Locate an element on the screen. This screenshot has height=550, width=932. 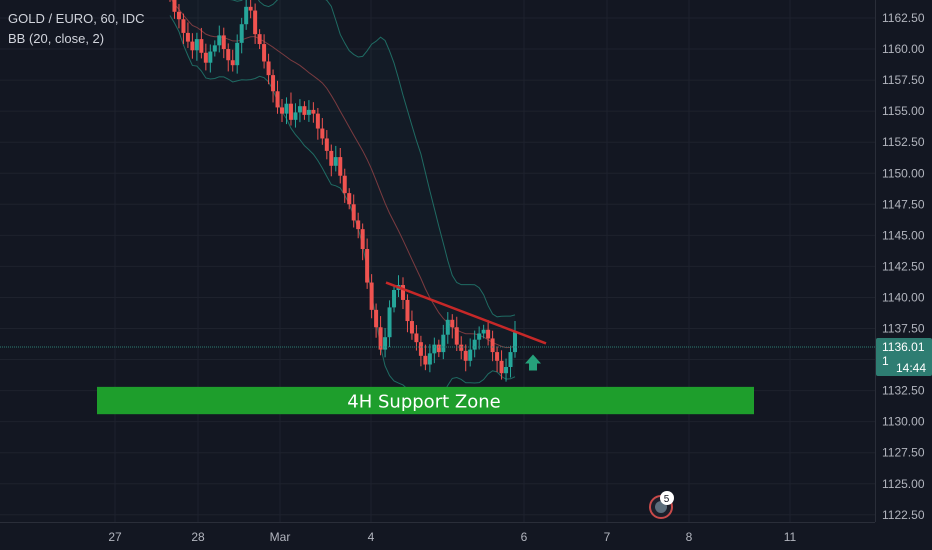
y-tick-label: 1122.50 is located at coordinates (903, 515).